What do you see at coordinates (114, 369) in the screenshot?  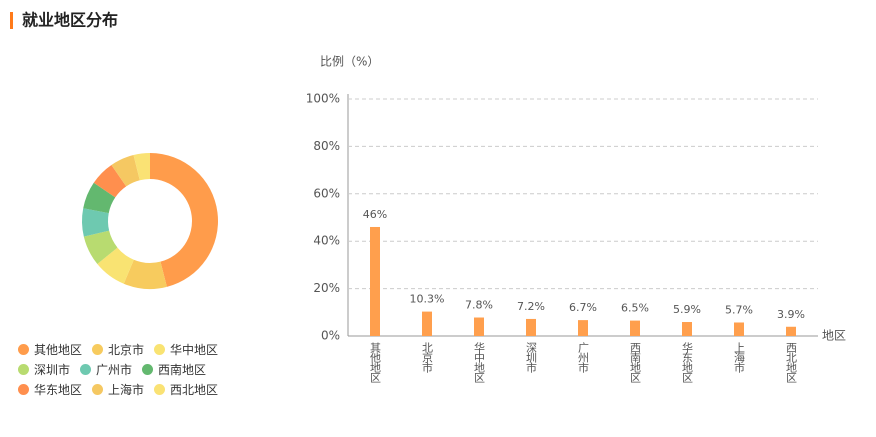 I see `legend-label: 广州市` at bounding box center [114, 369].